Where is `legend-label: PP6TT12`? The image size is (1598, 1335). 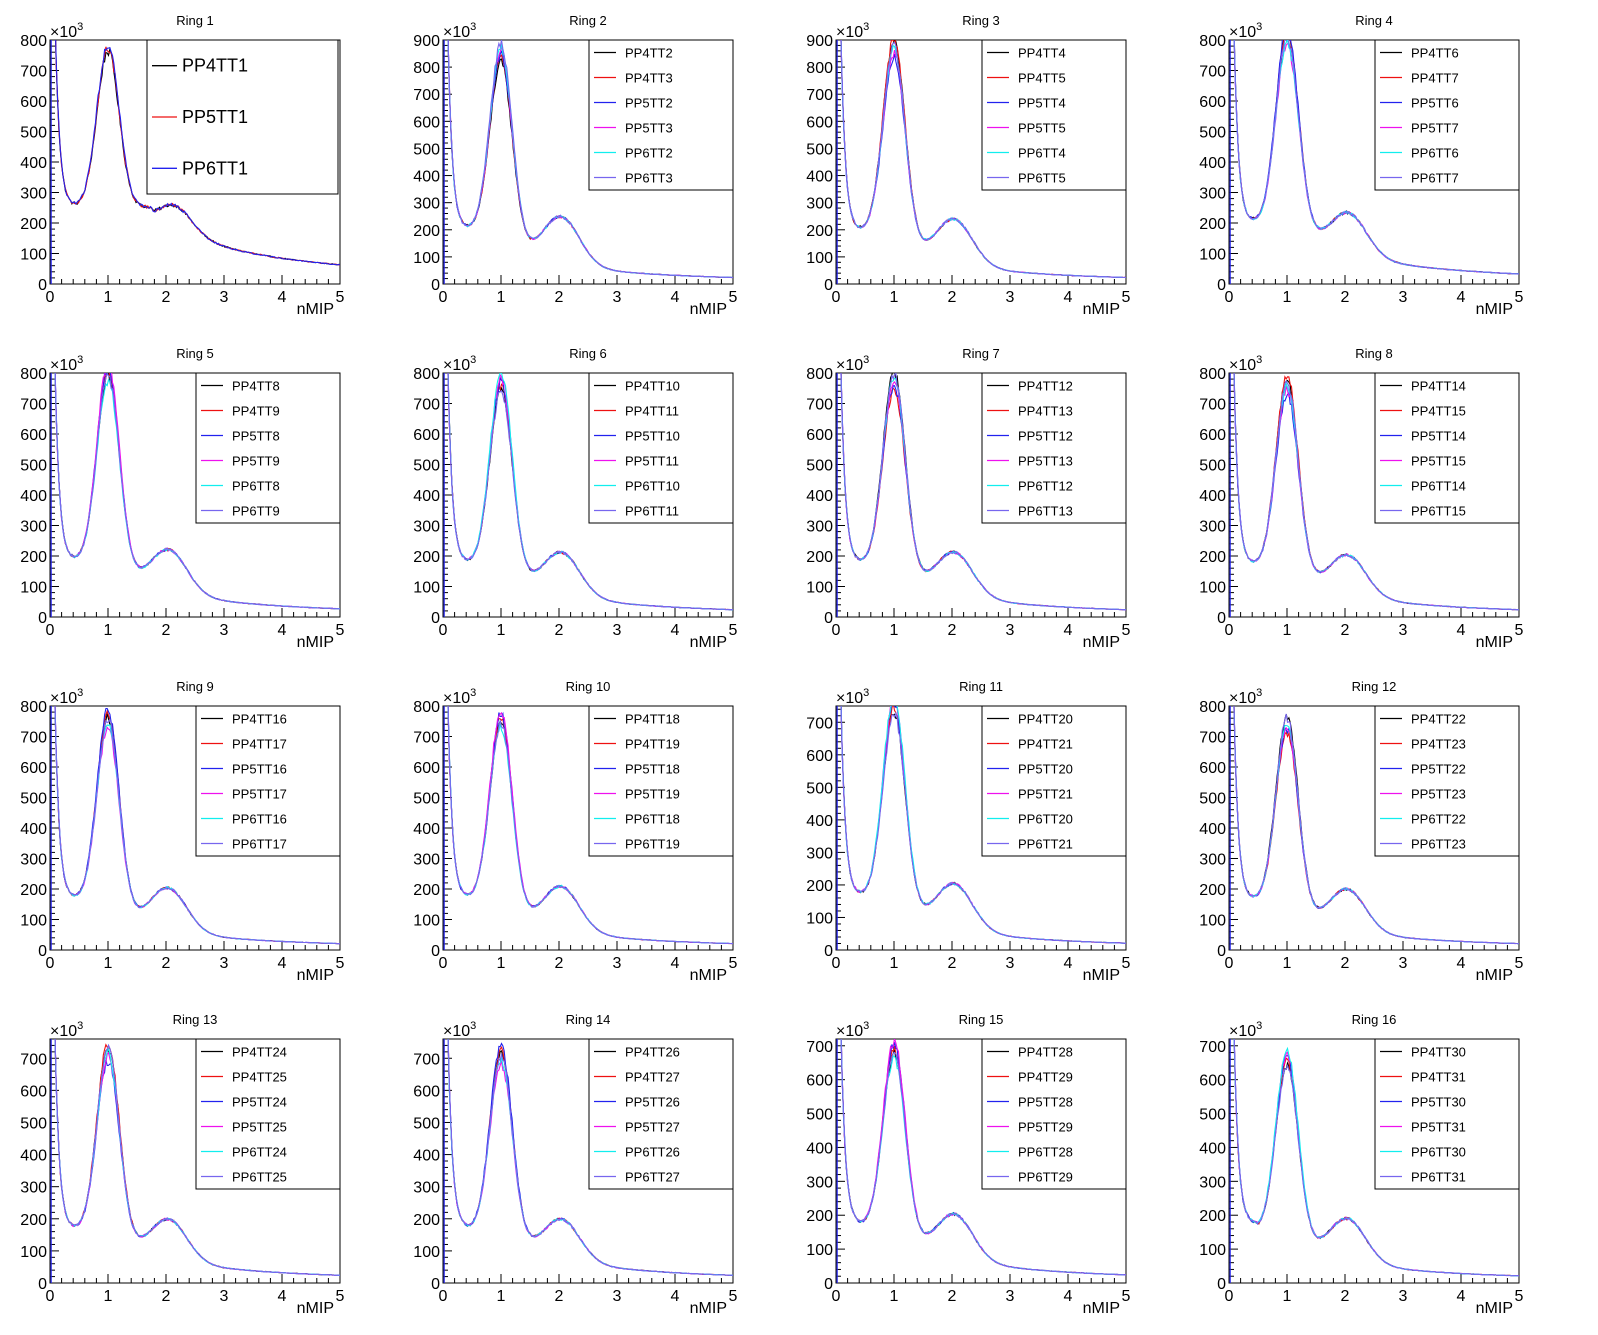
legend-label: PP6TT12 is located at coordinates (1045, 486).